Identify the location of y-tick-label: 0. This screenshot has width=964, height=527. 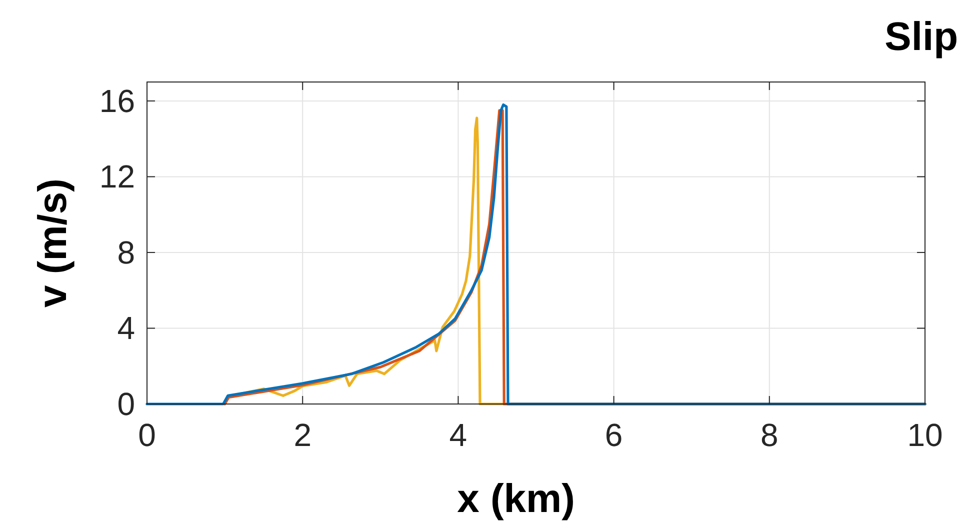
(126, 404).